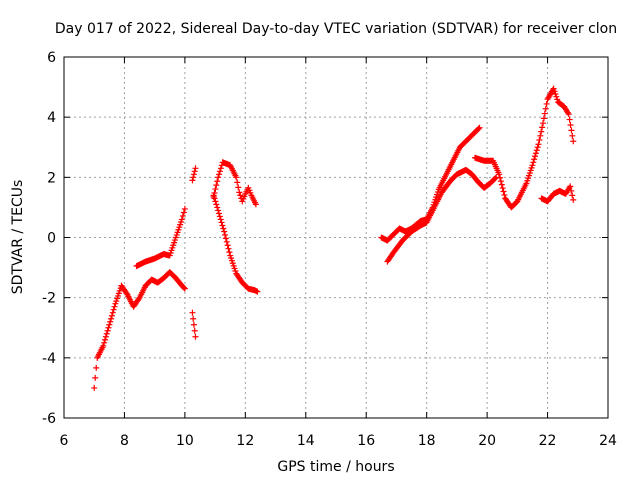  What do you see at coordinates (49, 299) in the screenshot?
I see `y-tick-label: -2` at bounding box center [49, 299].